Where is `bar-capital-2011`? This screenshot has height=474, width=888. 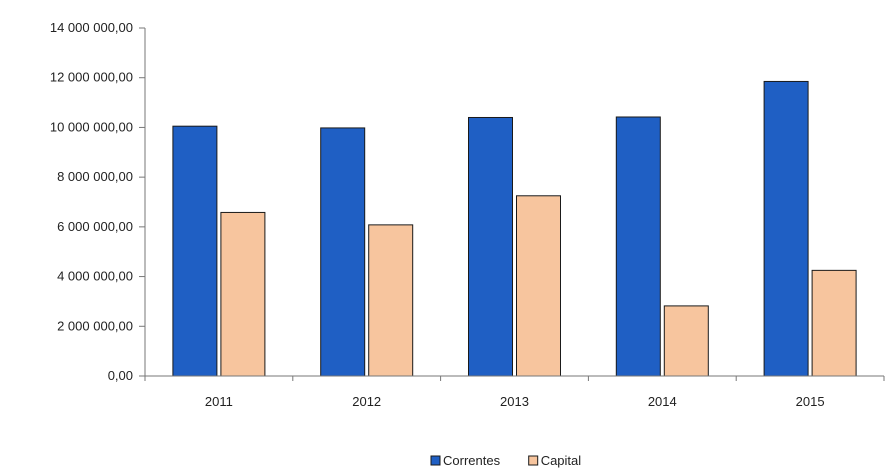 bar-capital-2011 is located at coordinates (243, 294).